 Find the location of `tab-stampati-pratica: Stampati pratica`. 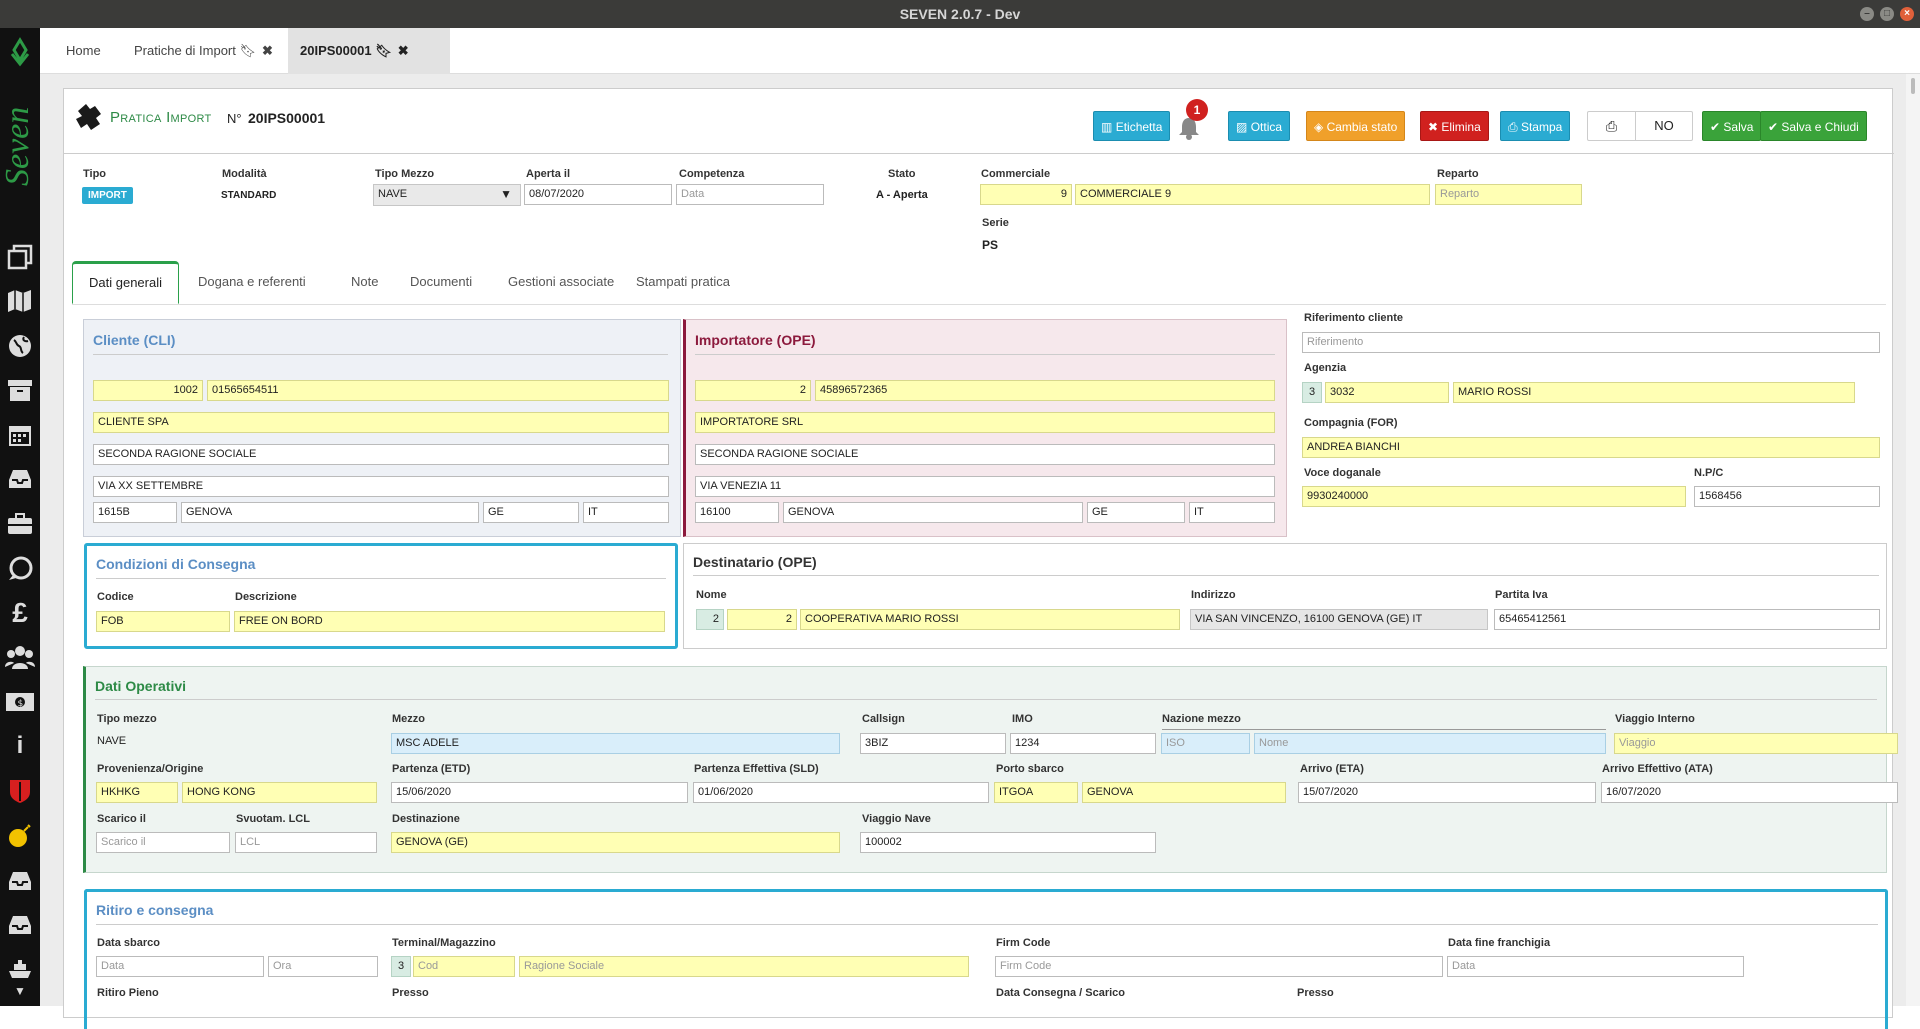

tab-stampati-pratica: Stampati pratica is located at coordinates (683, 282).